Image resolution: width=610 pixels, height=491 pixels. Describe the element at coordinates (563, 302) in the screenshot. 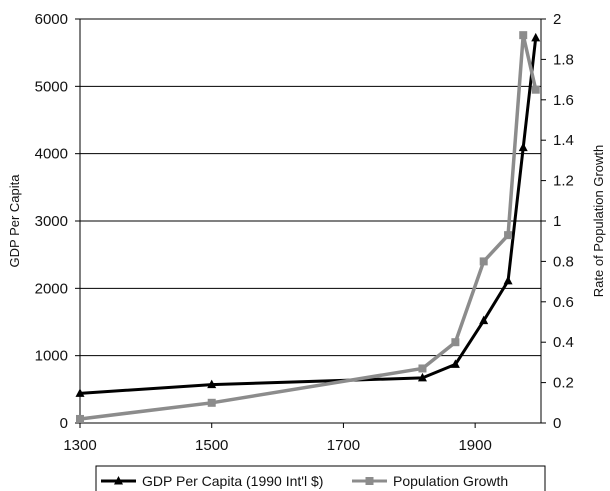

I see `y2-tick-label-0.6: 0.6` at that location.